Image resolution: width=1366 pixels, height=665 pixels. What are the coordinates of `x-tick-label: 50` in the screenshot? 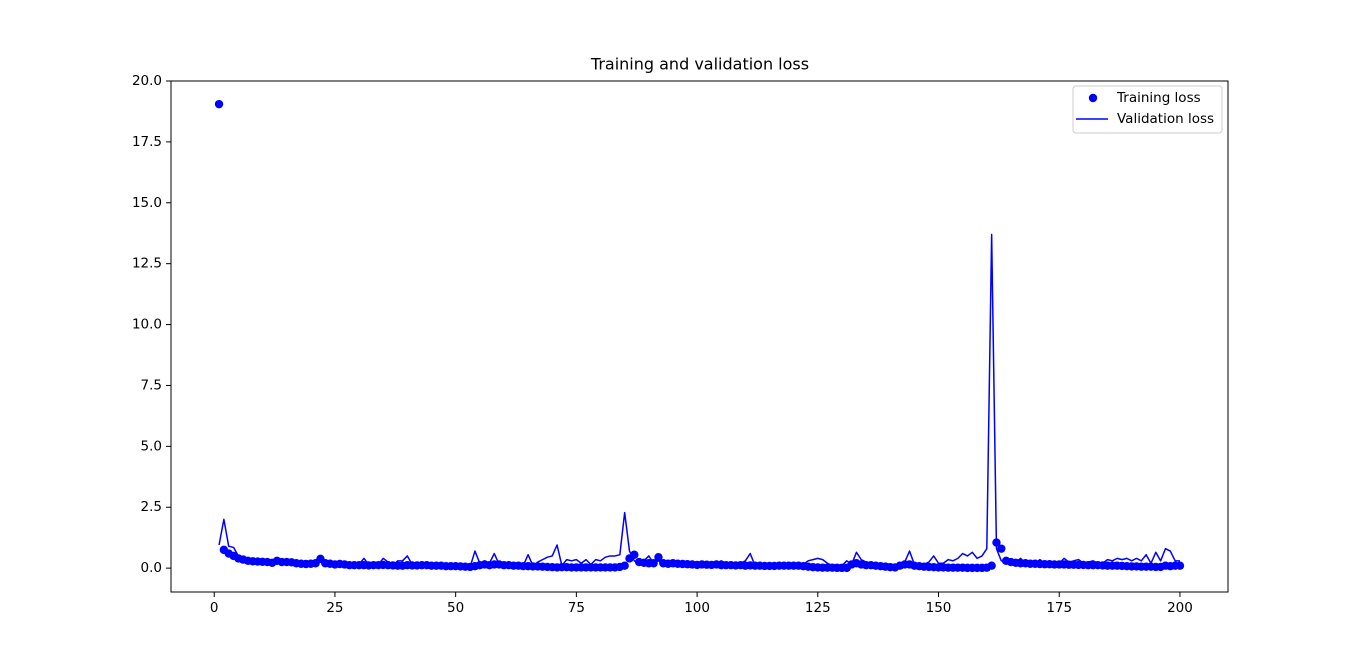 It's located at (455, 608).